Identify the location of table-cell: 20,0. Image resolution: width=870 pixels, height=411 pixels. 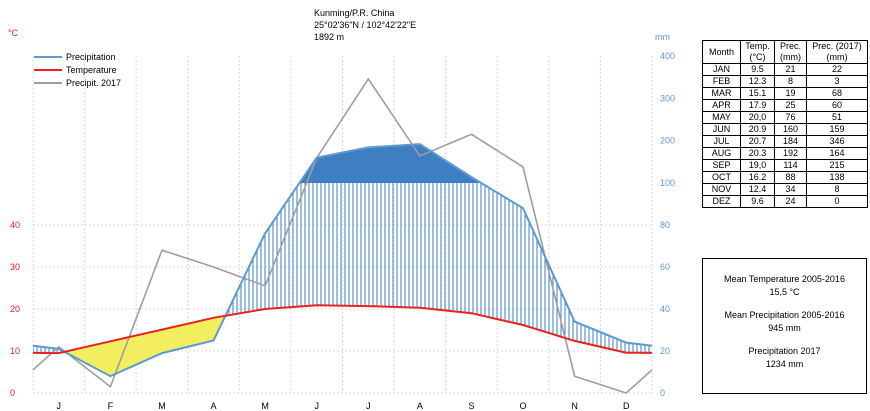
(757, 117).